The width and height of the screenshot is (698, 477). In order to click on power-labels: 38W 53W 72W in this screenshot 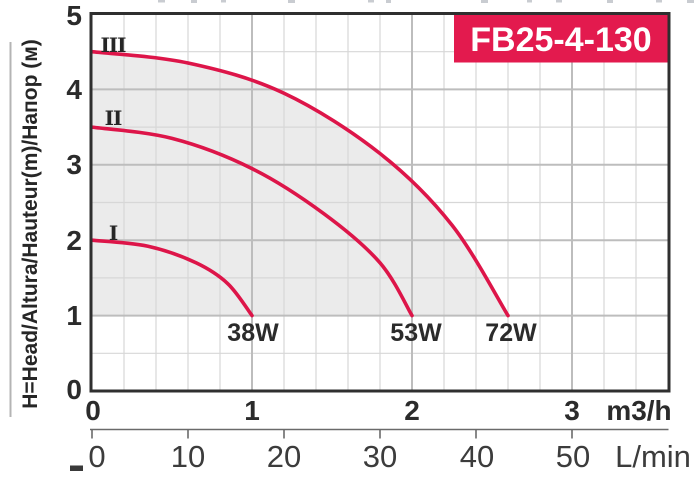, I will do `click(382, 333)`.